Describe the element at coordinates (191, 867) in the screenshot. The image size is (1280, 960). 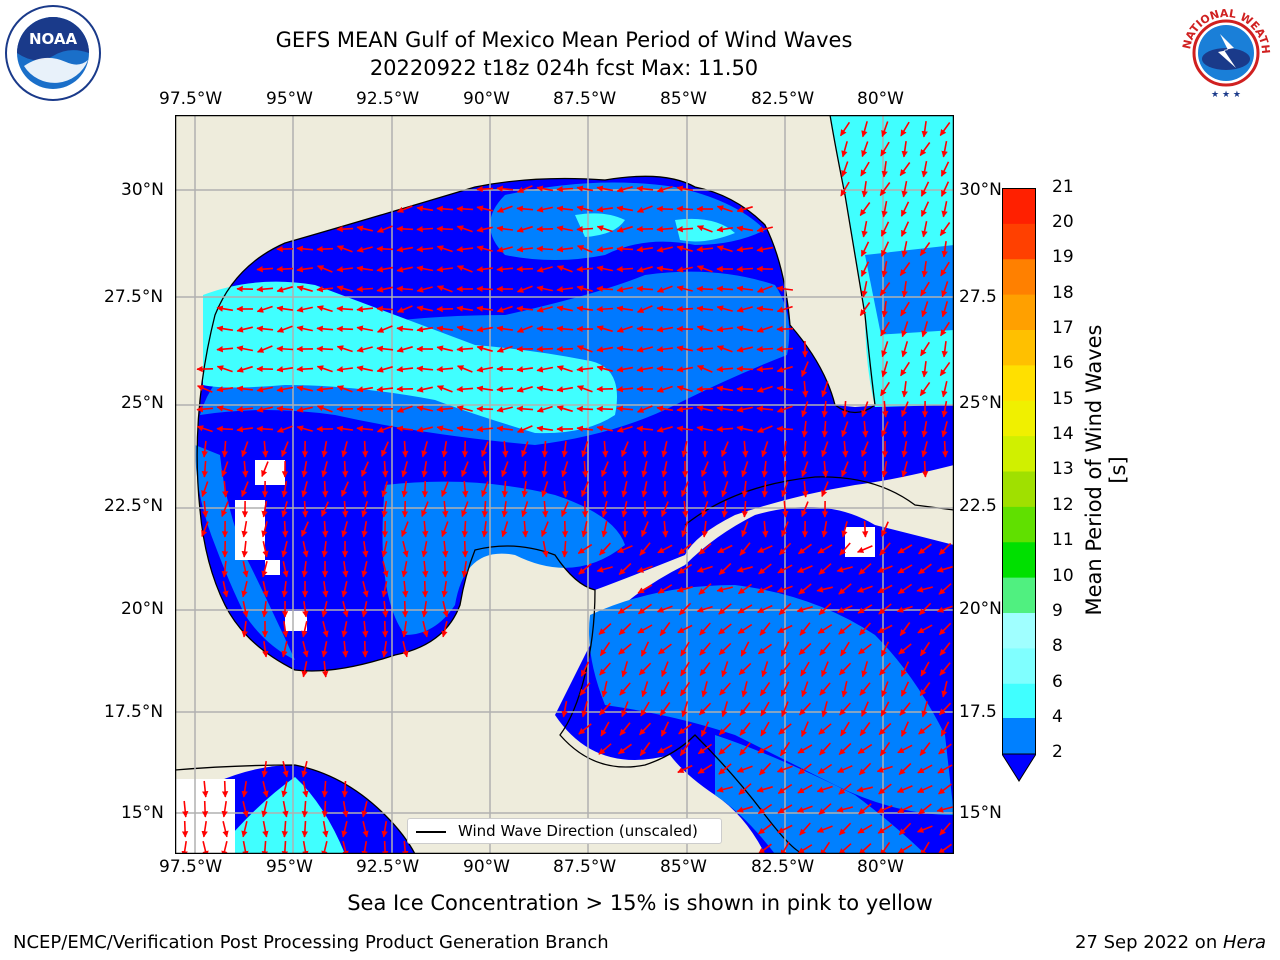
I see `lon-tick-bottom: 97.5°W` at that location.